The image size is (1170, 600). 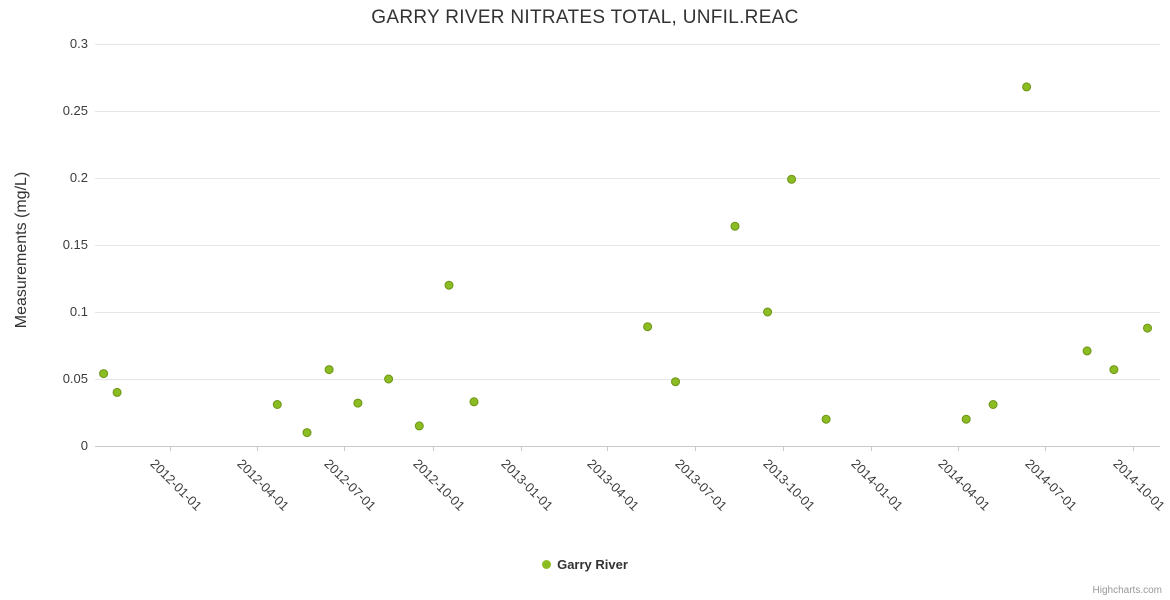 I want to click on legend-series-label: Garry River, so click(x=592, y=564).